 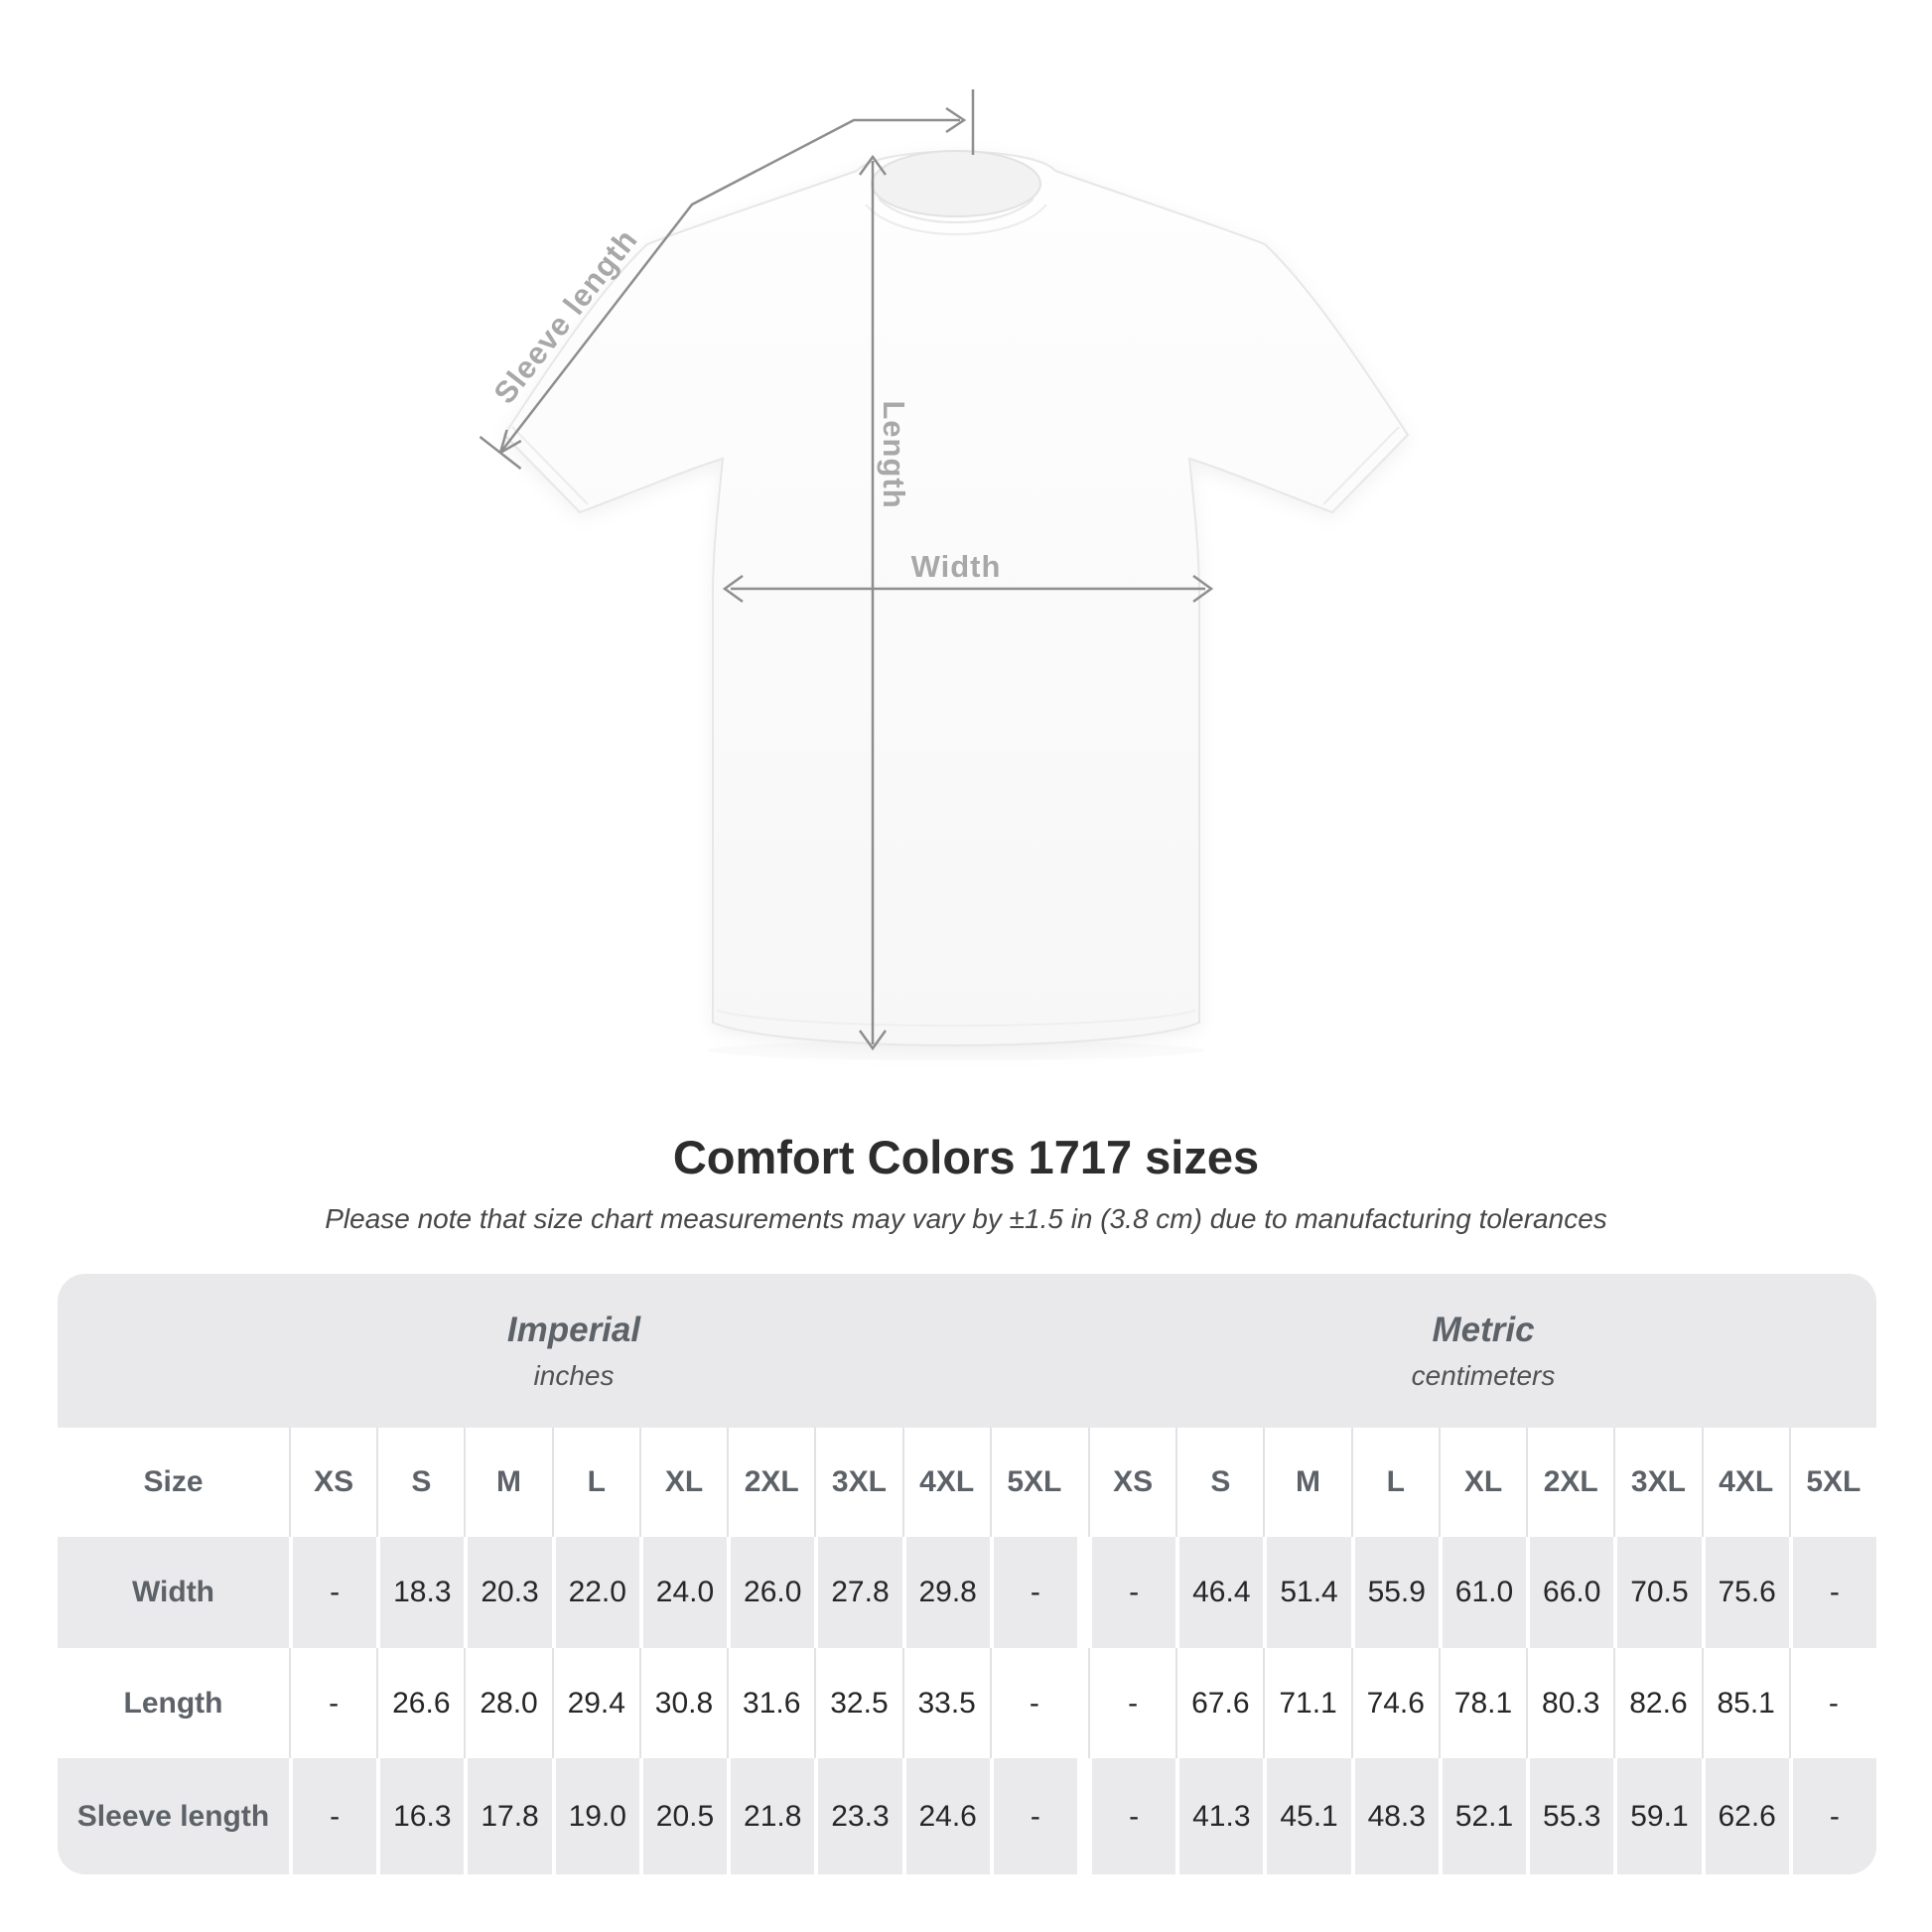 I want to click on value-cell: 20.3, so click(x=508, y=1592).